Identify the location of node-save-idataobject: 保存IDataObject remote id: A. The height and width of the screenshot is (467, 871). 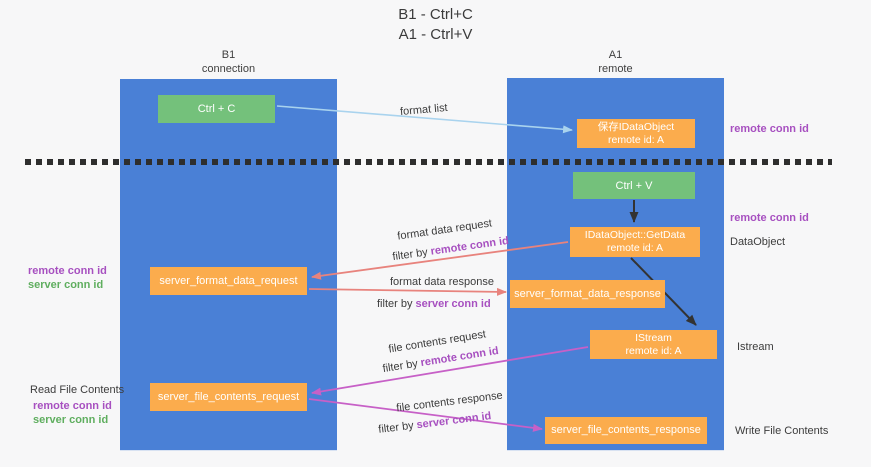
(636, 133).